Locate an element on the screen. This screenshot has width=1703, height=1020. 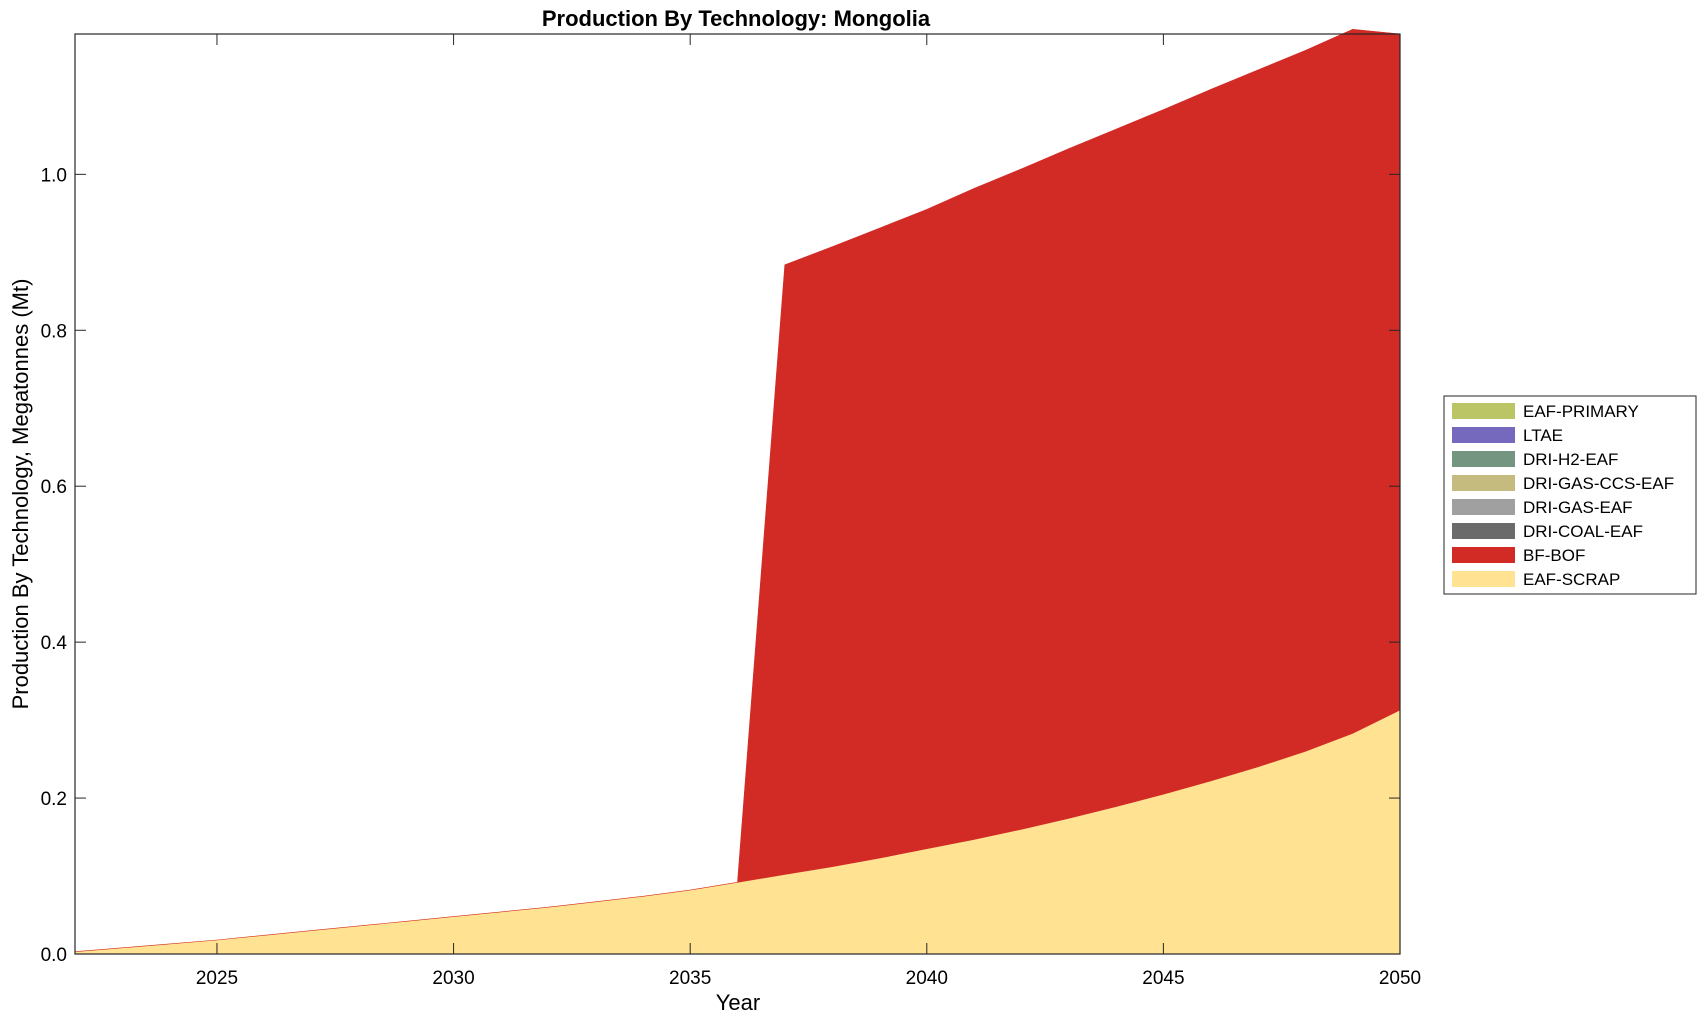
legend-label: EAF-SCRAP is located at coordinates (1571, 579).